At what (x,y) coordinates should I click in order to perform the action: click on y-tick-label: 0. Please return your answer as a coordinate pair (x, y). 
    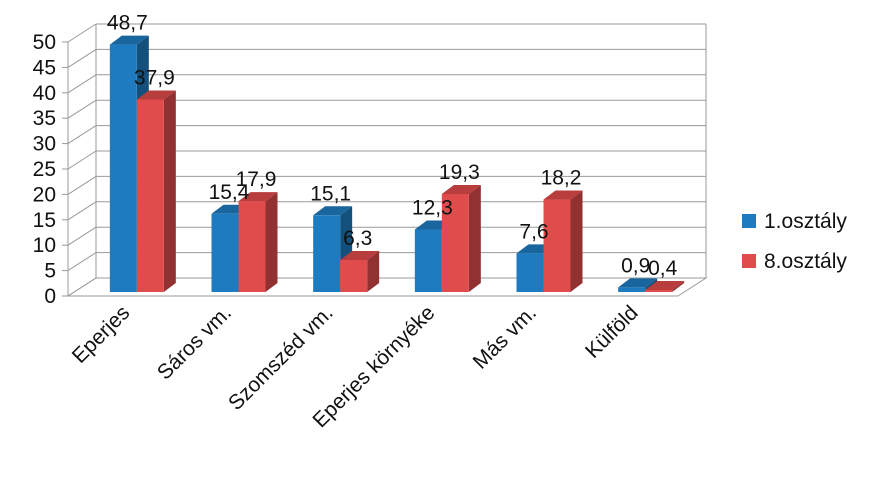
    Looking at the image, I should click on (50, 296).